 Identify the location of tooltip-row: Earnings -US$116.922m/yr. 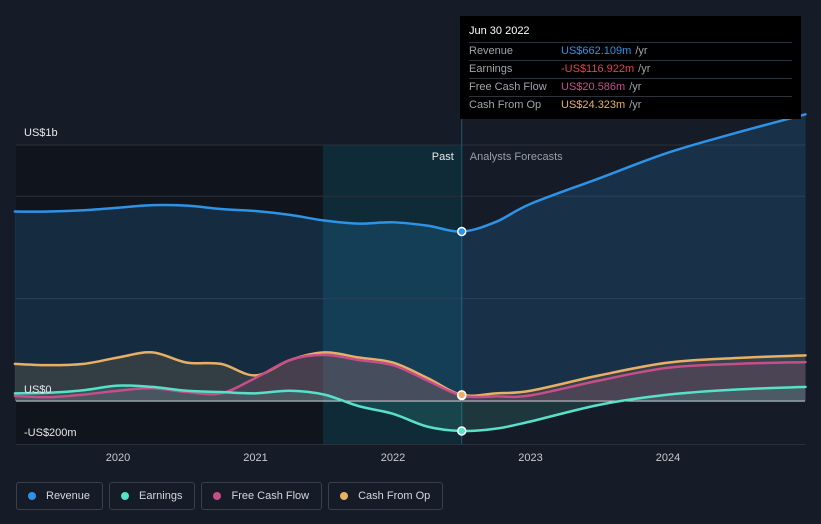
(630, 70).